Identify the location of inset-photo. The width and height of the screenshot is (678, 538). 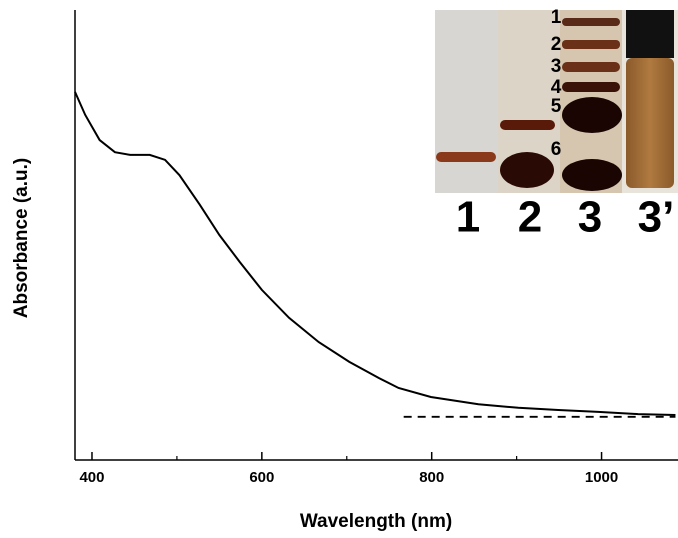
(556, 101).